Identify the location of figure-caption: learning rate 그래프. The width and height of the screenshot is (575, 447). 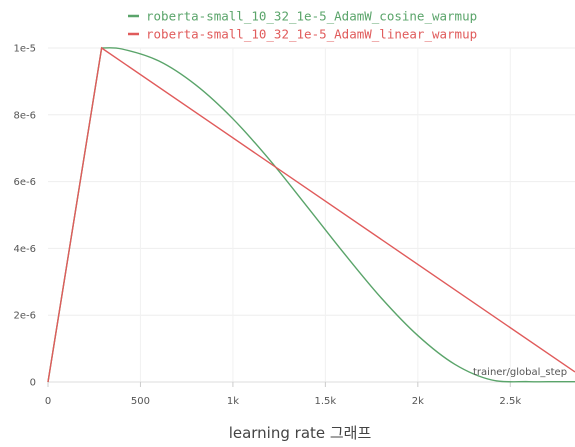
(300, 433).